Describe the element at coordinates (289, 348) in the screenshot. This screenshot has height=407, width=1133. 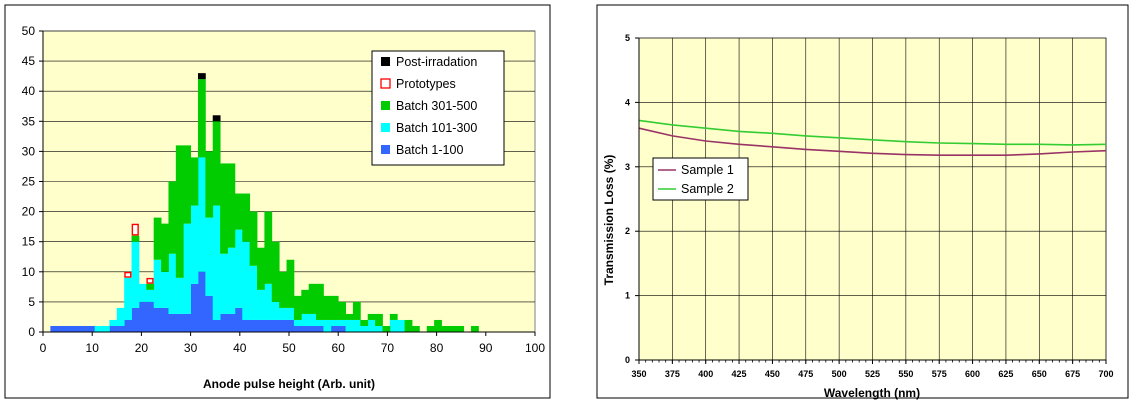
I see `histogram-x-tick-label: 50` at that location.